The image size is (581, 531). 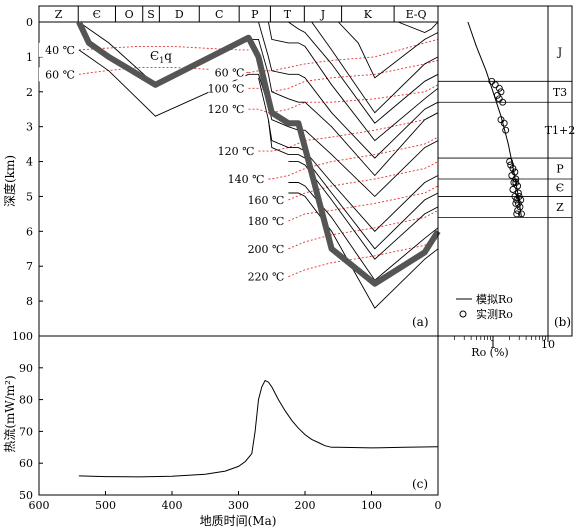 I want to click on measured-ro-points, so click(x=506, y=147).